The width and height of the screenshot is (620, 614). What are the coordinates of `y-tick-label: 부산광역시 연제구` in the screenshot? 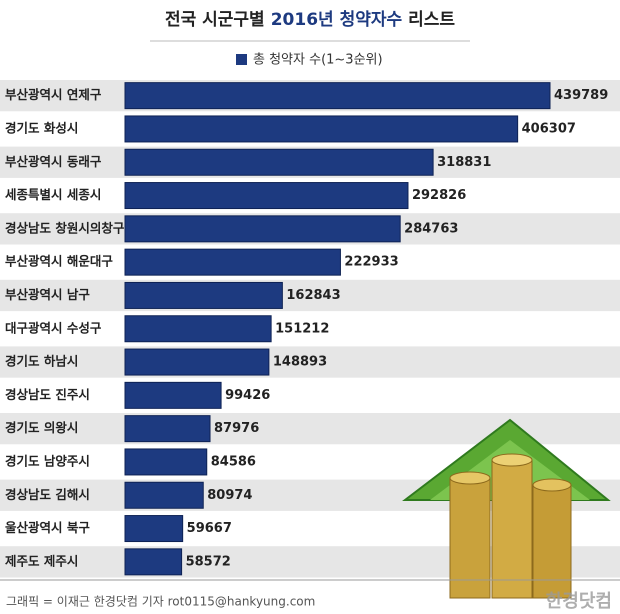 It's located at (53, 94).